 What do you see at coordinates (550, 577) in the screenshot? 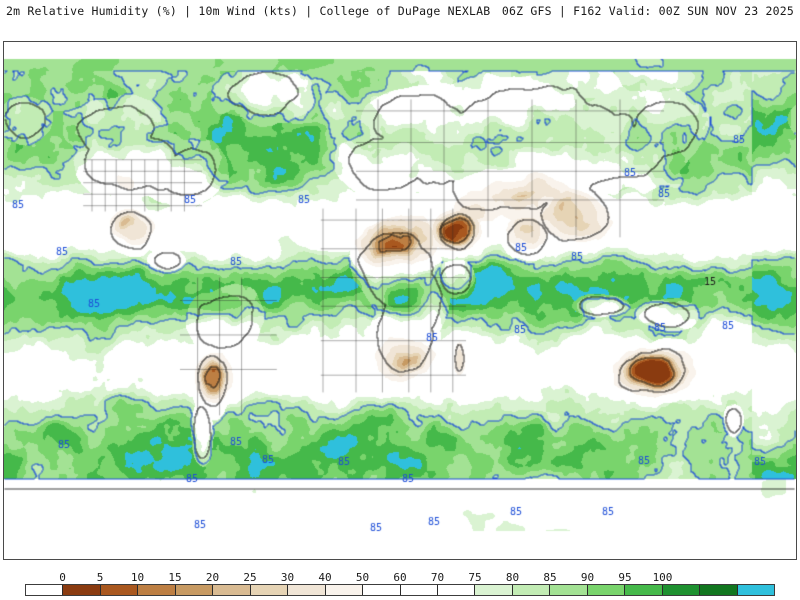
I see `colorbar-tick-label: 85` at bounding box center [550, 577].